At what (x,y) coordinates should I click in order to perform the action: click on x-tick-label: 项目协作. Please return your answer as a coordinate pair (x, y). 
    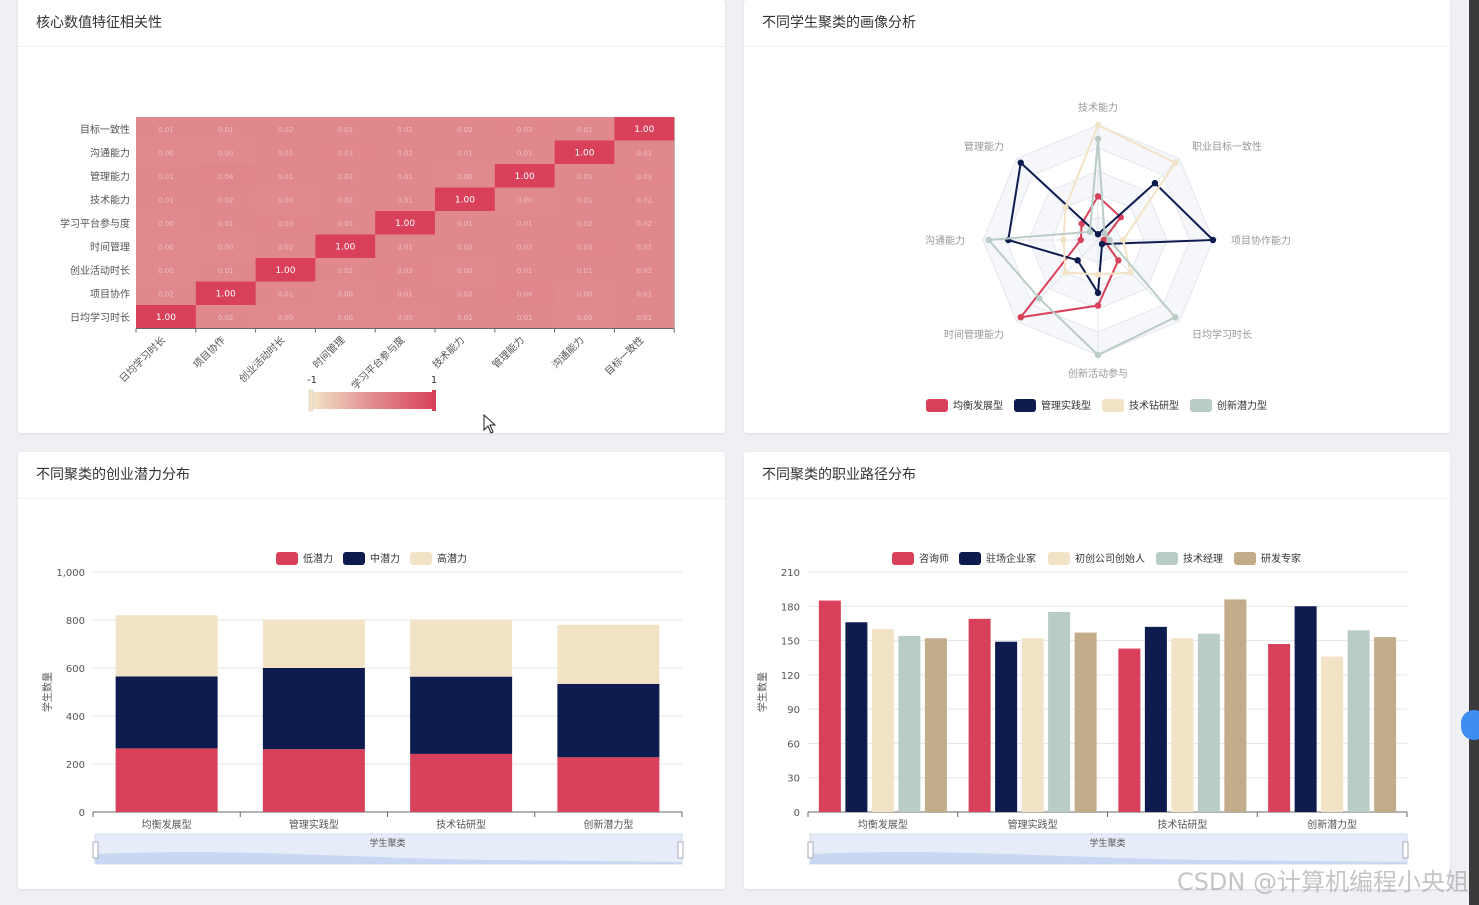
    Looking at the image, I should click on (208, 351).